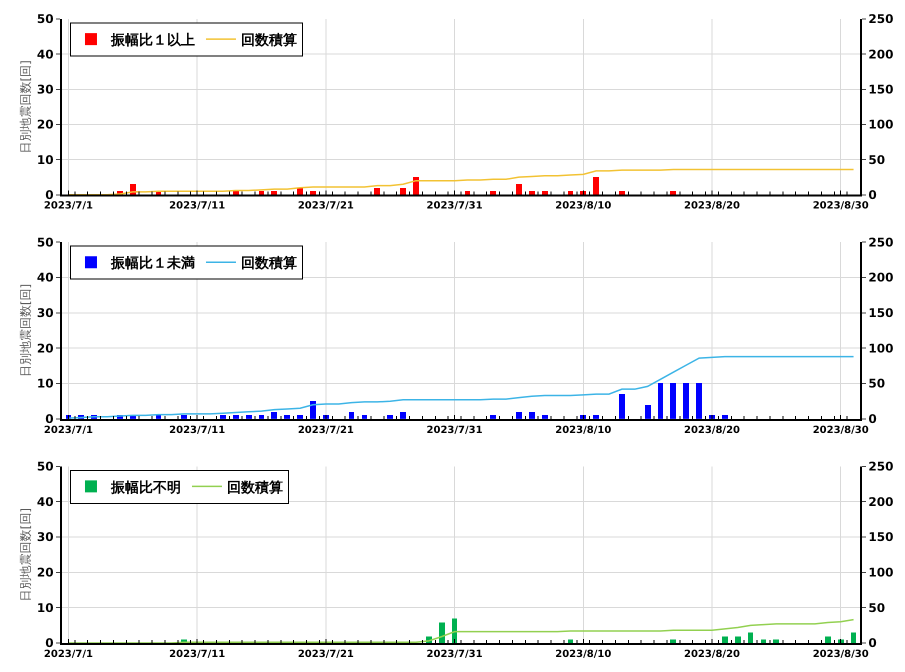  Describe the element at coordinates (840, 430) in the screenshot. I see `x-tick-label: 2023/8/30` at that location.